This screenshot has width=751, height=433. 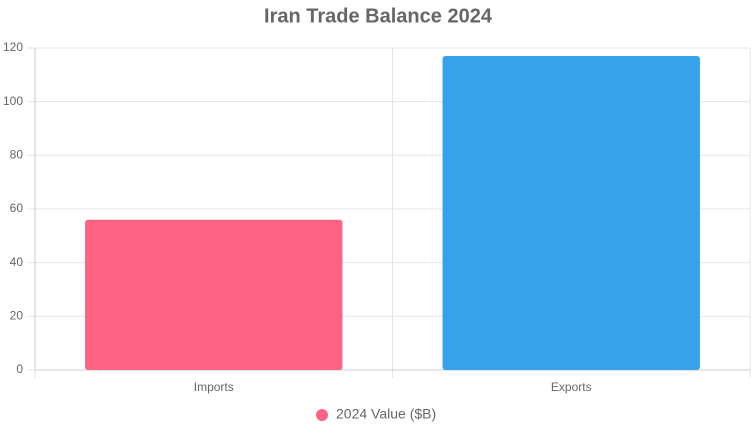 What do you see at coordinates (378, 16) in the screenshot?
I see `chart-title: Iran Trade Balance 2024` at bounding box center [378, 16].